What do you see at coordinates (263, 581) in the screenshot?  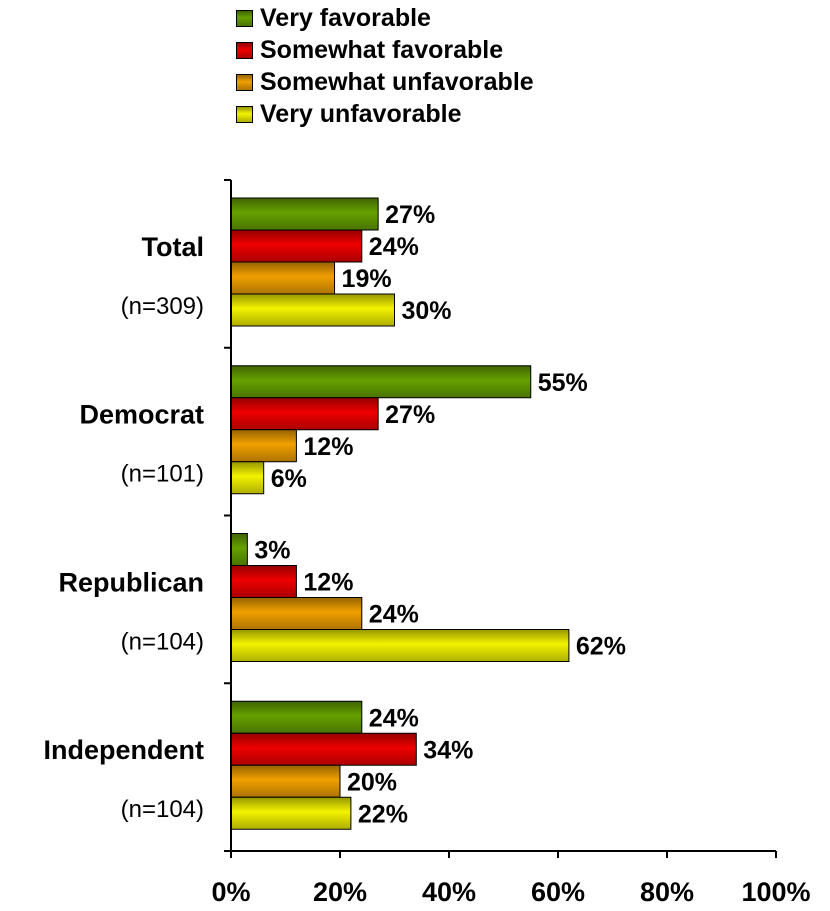 I see `bar-republican-somewhat-favorable` at bounding box center [263, 581].